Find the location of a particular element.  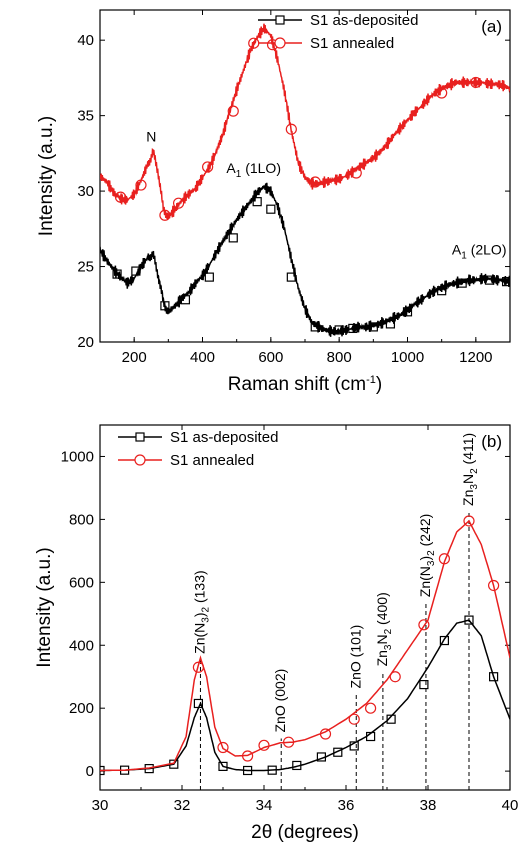

y-tick-label: 25 is located at coordinates (85, 267).